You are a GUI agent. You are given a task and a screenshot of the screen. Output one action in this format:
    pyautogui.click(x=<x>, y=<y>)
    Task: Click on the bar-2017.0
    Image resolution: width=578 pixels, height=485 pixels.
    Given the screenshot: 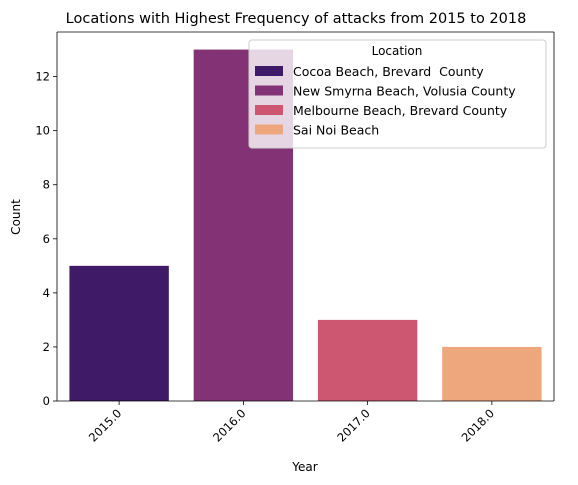 What is the action you would take?
    pyautogui.click(x=367, y=360)
    